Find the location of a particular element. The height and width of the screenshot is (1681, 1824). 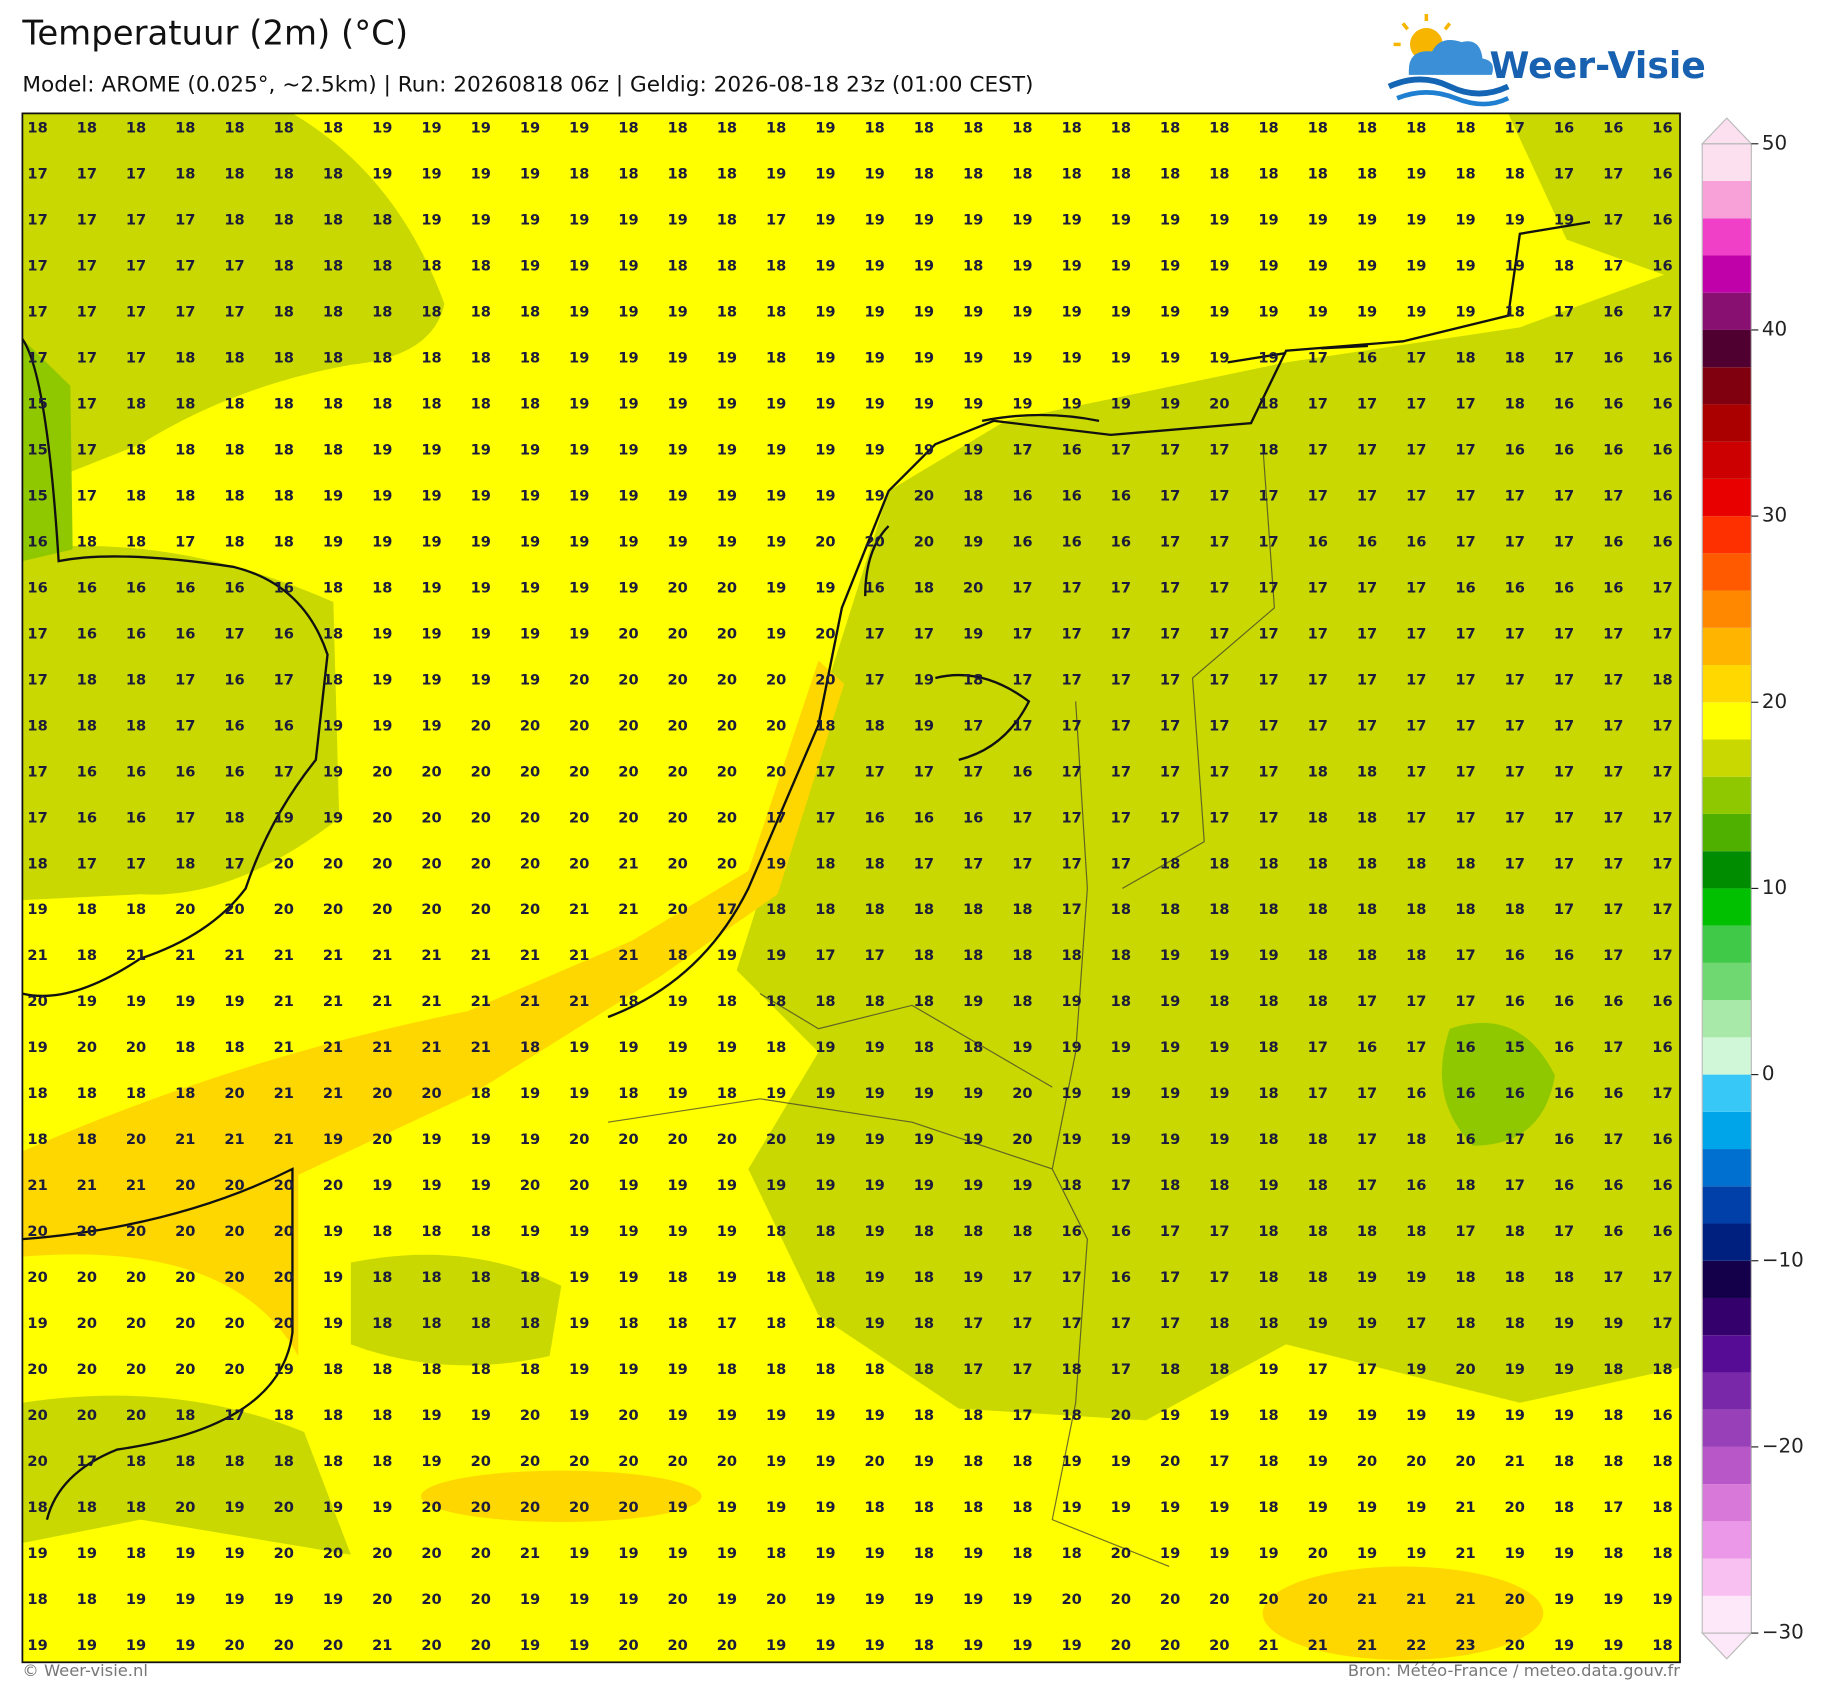

colorbar-extend-bottom is located at coordinates (1726, 1646).